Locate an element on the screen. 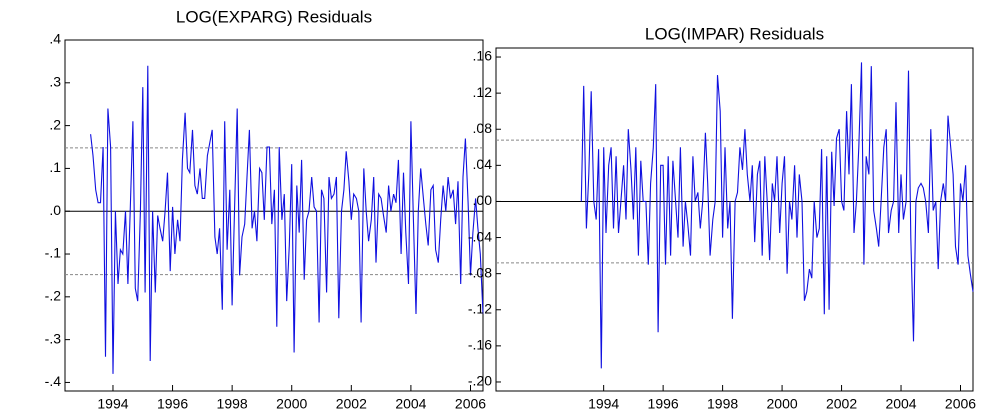 The image size is (985, 419). y-tick-label: -.20 is located at coordinates (480, 381).